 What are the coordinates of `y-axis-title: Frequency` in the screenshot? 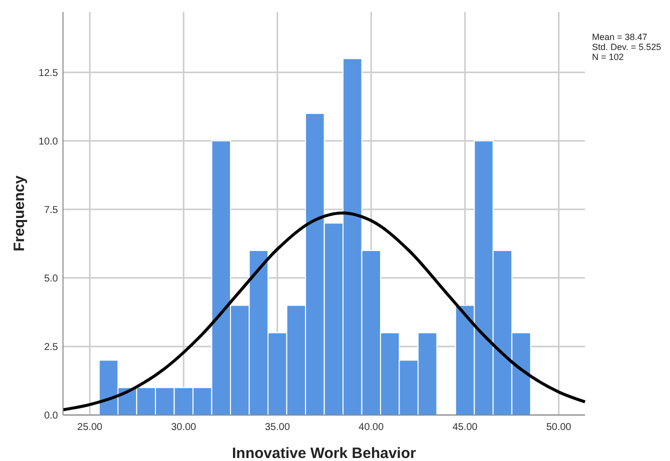 It's located at (19, 213).